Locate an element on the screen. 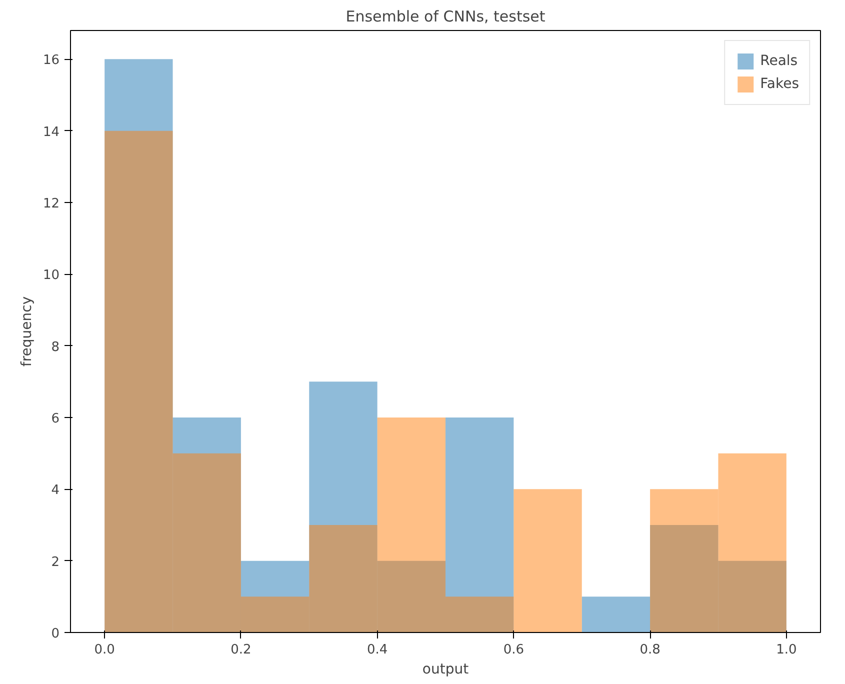 This screenshot has height=684, width=845. y-tick-label: 14 is located at coordinates (51, 132).